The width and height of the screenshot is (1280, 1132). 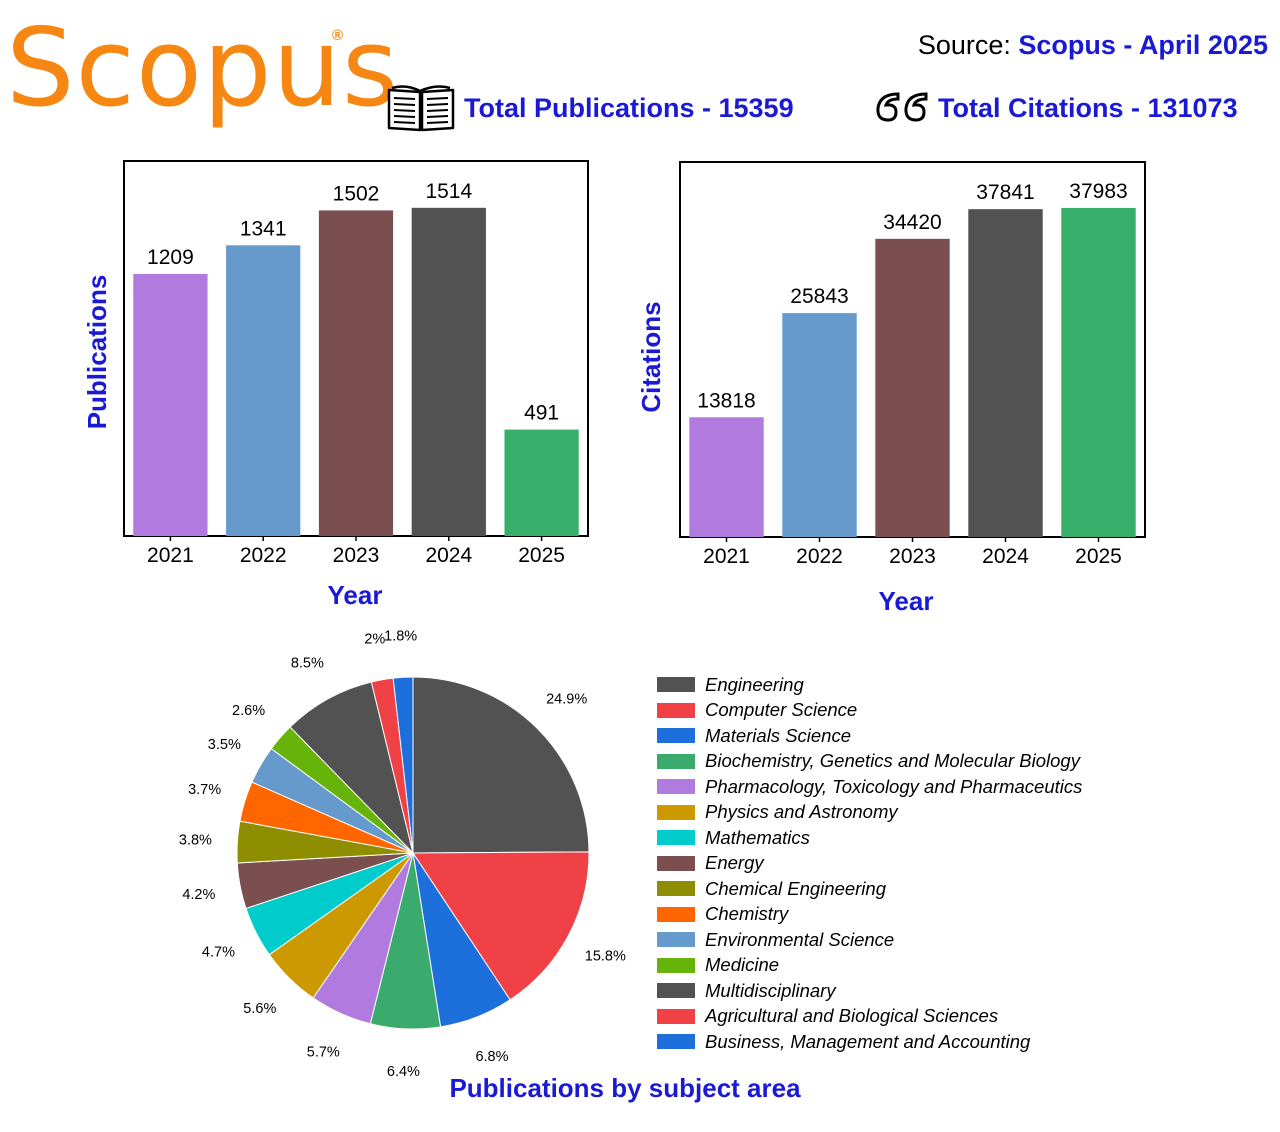 What do you see at coordinates (800, 939) in the screenshot?
I see `legend-label: Environmental Science` at bounding box center [800, 939].